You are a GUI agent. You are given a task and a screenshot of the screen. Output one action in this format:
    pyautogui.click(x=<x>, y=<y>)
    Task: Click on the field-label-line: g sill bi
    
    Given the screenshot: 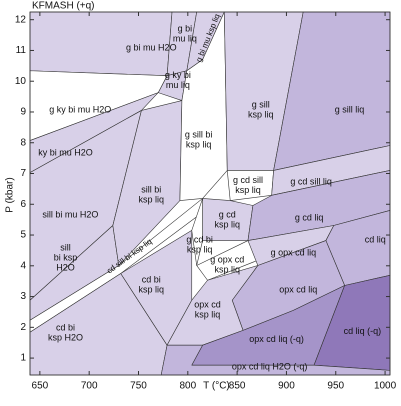 What is the action you would take?
    pyautogui.click(x=199, y=135)
    